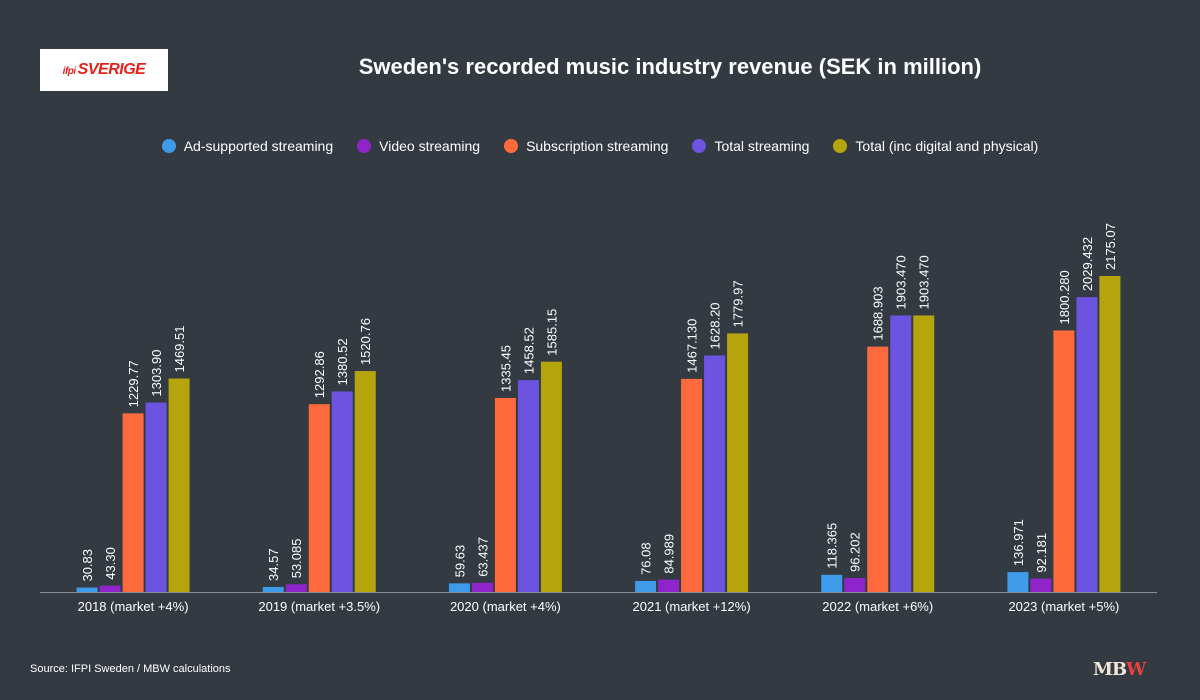  I want to click on data-label: 63.437, so click(482, 557).